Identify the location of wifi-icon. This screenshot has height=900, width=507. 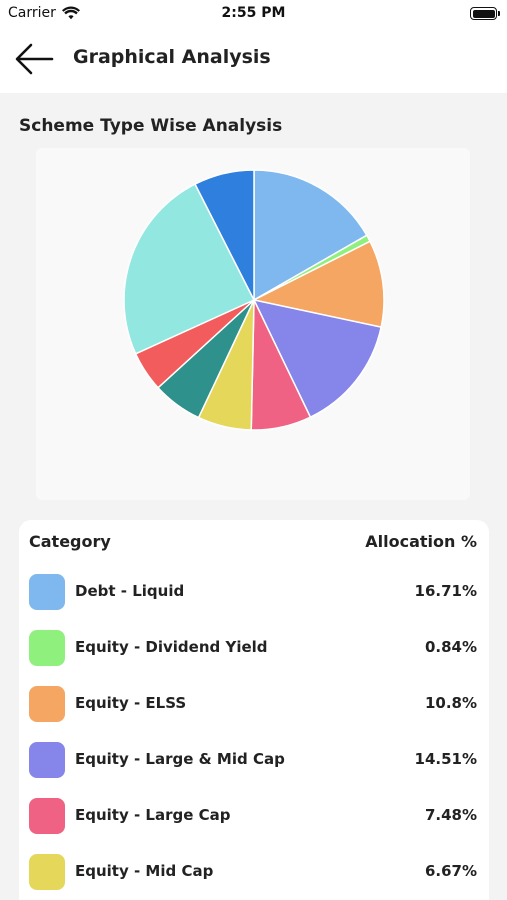
(70, 13).